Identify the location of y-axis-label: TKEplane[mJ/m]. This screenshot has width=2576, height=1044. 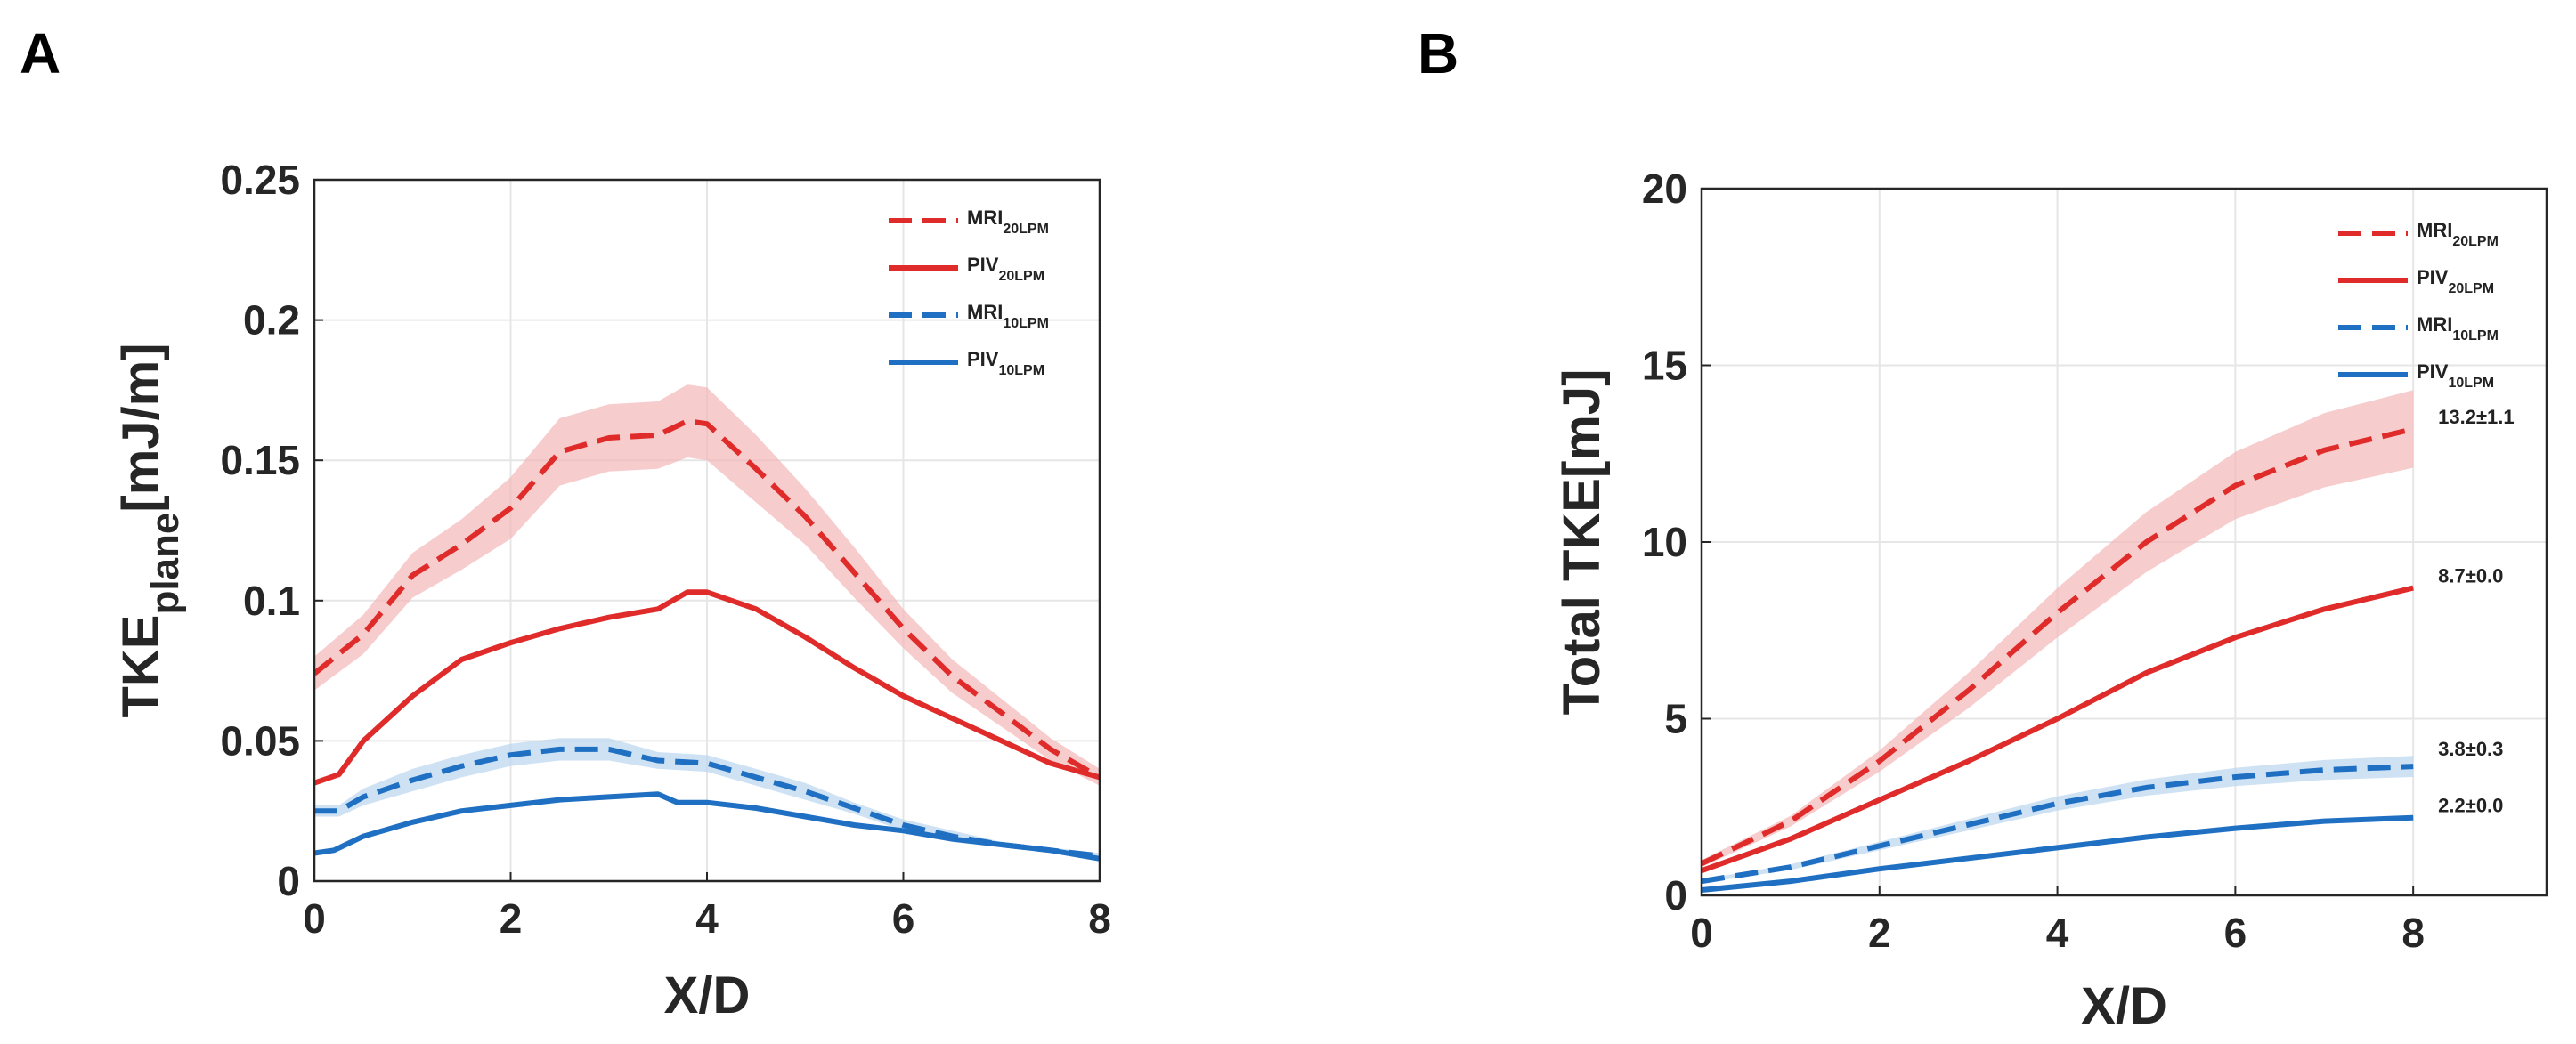
(149, 530).